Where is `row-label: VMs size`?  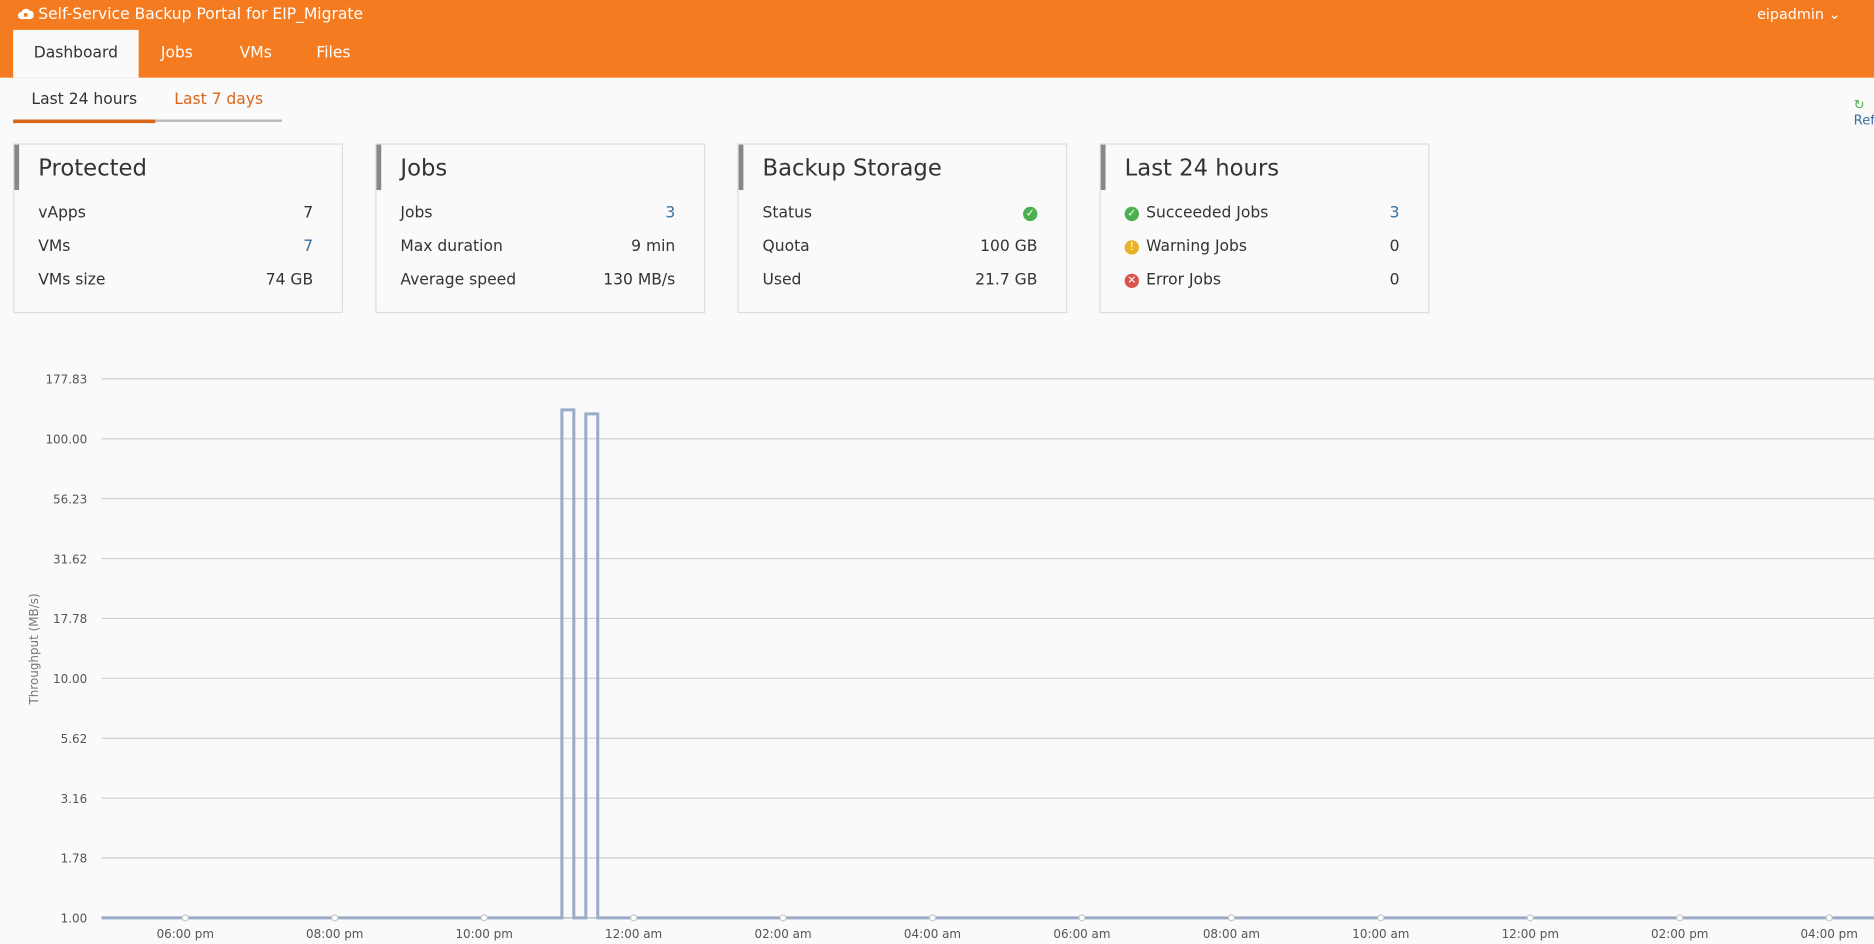
row-label: VMs size is located at coordinates (72, 280).